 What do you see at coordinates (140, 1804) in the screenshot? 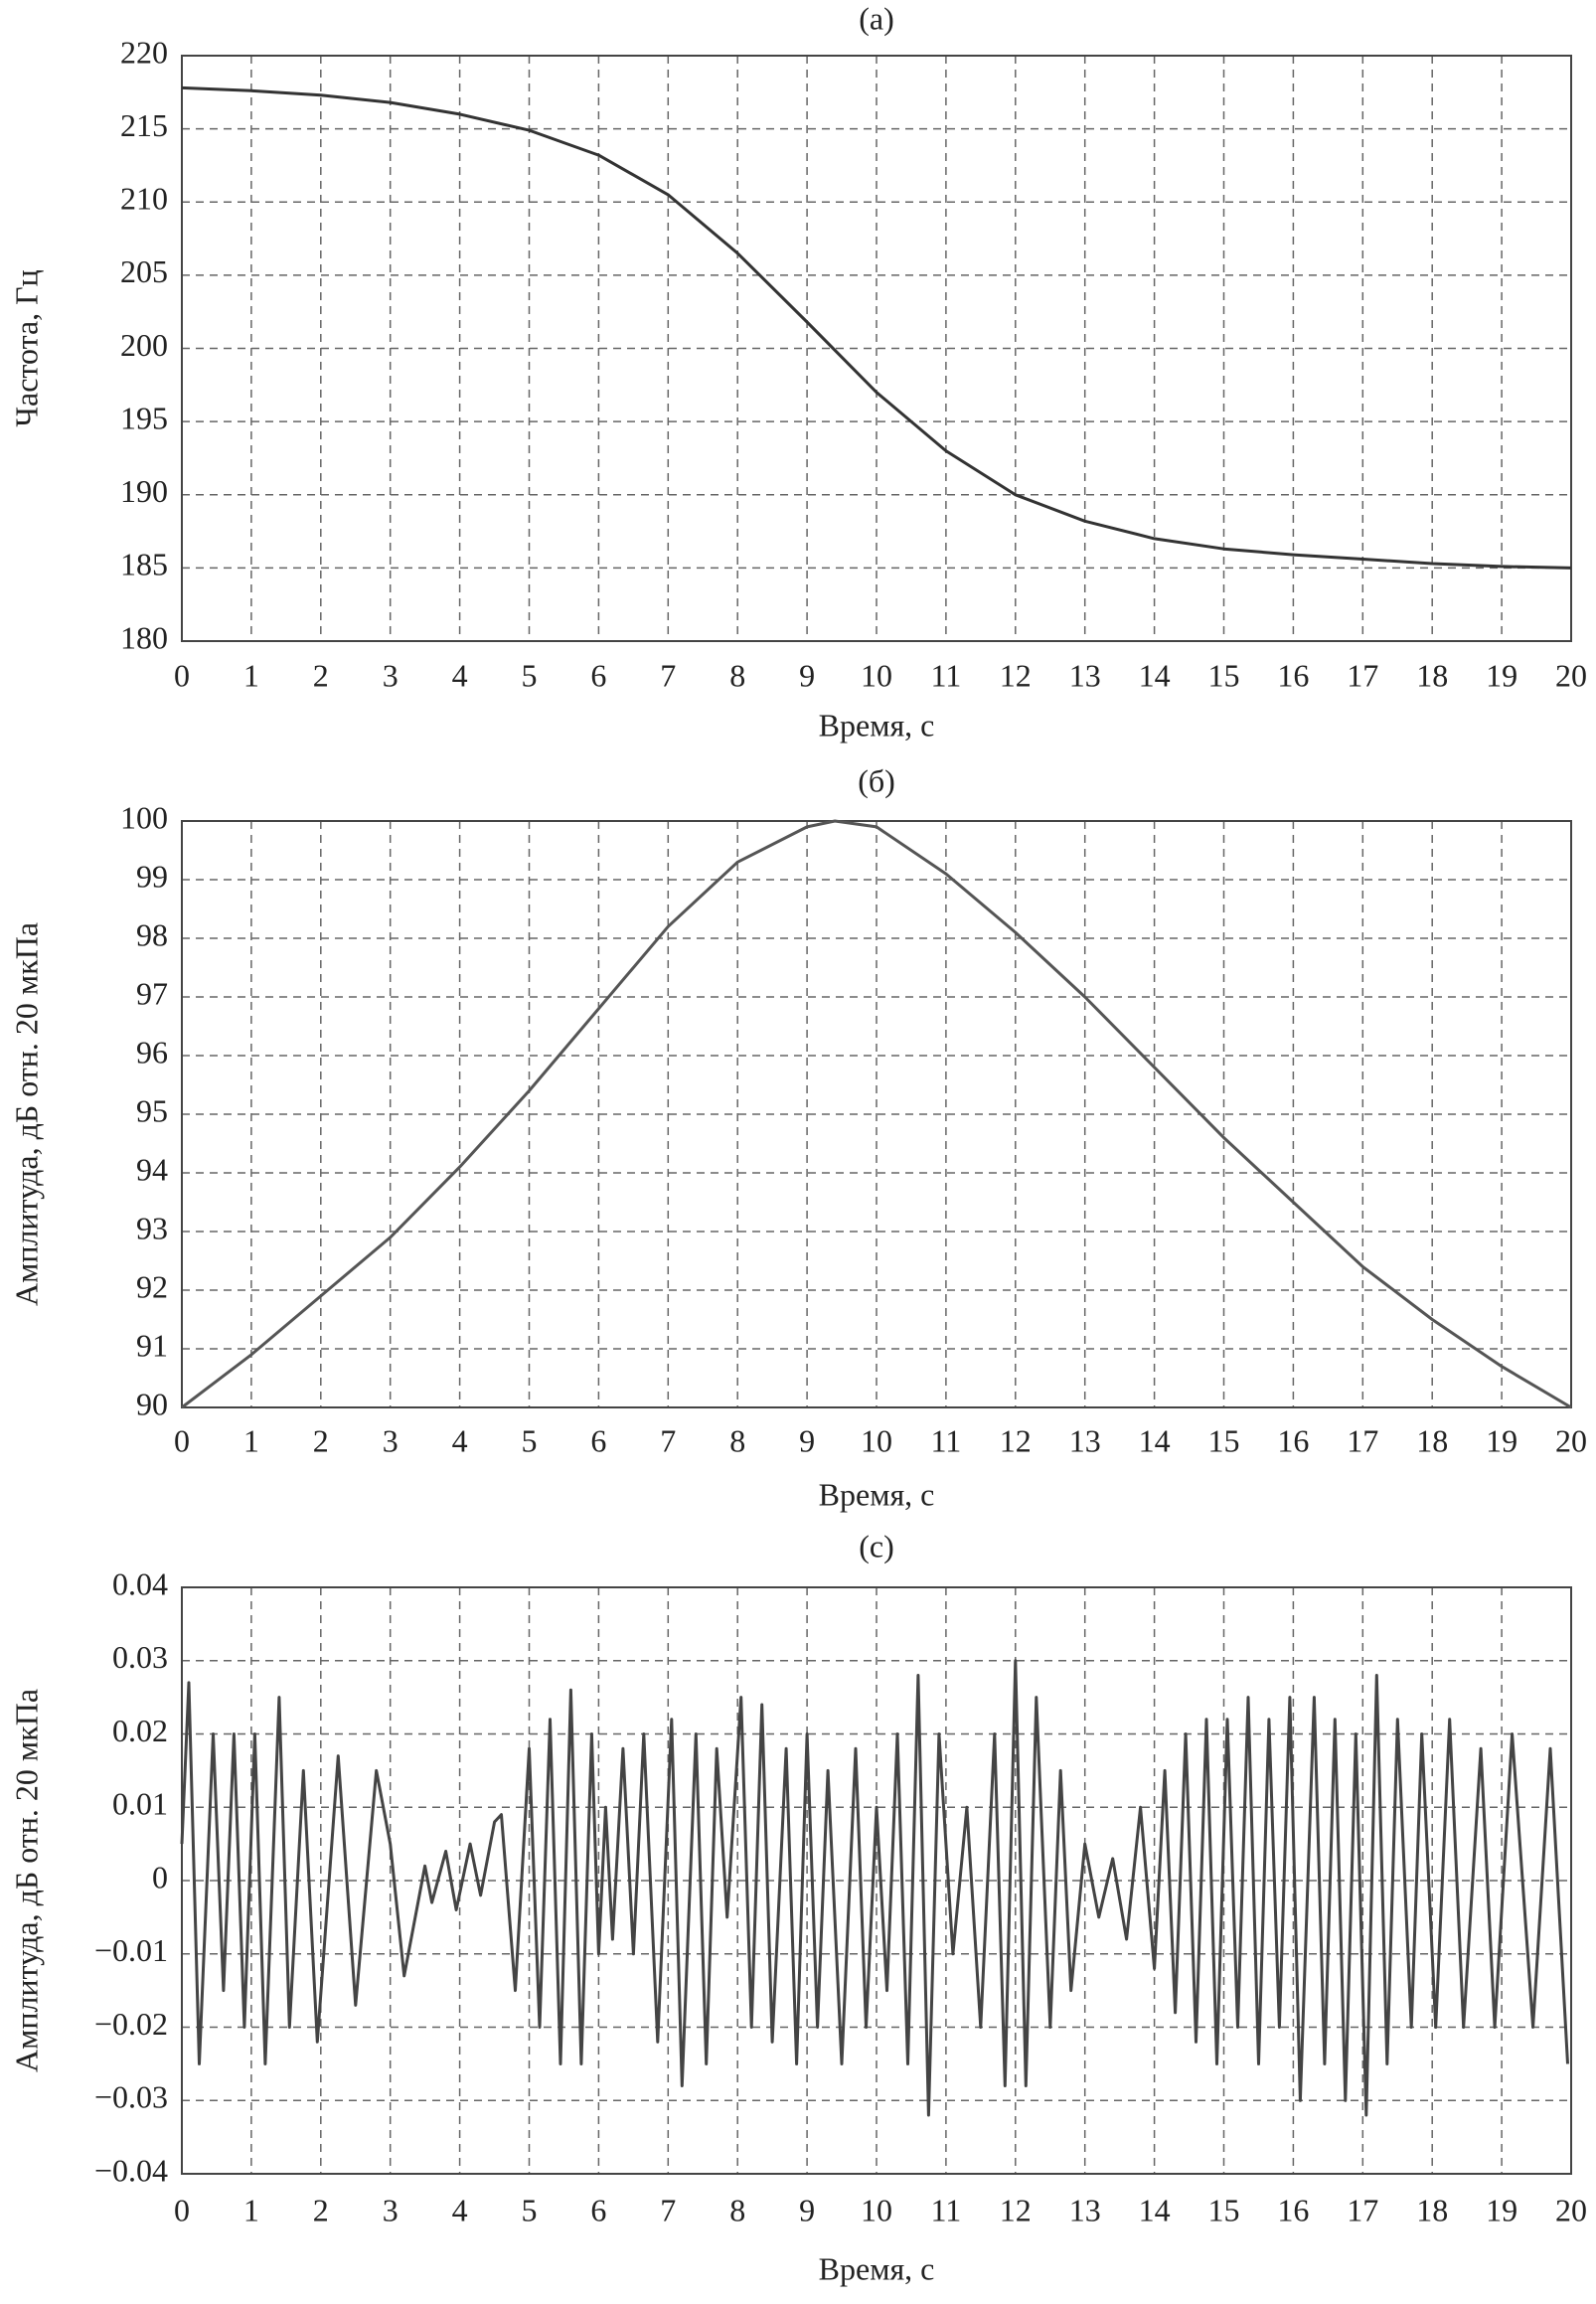
I see `y-tick-label: 0.01` at bounding box center [140, 1804].